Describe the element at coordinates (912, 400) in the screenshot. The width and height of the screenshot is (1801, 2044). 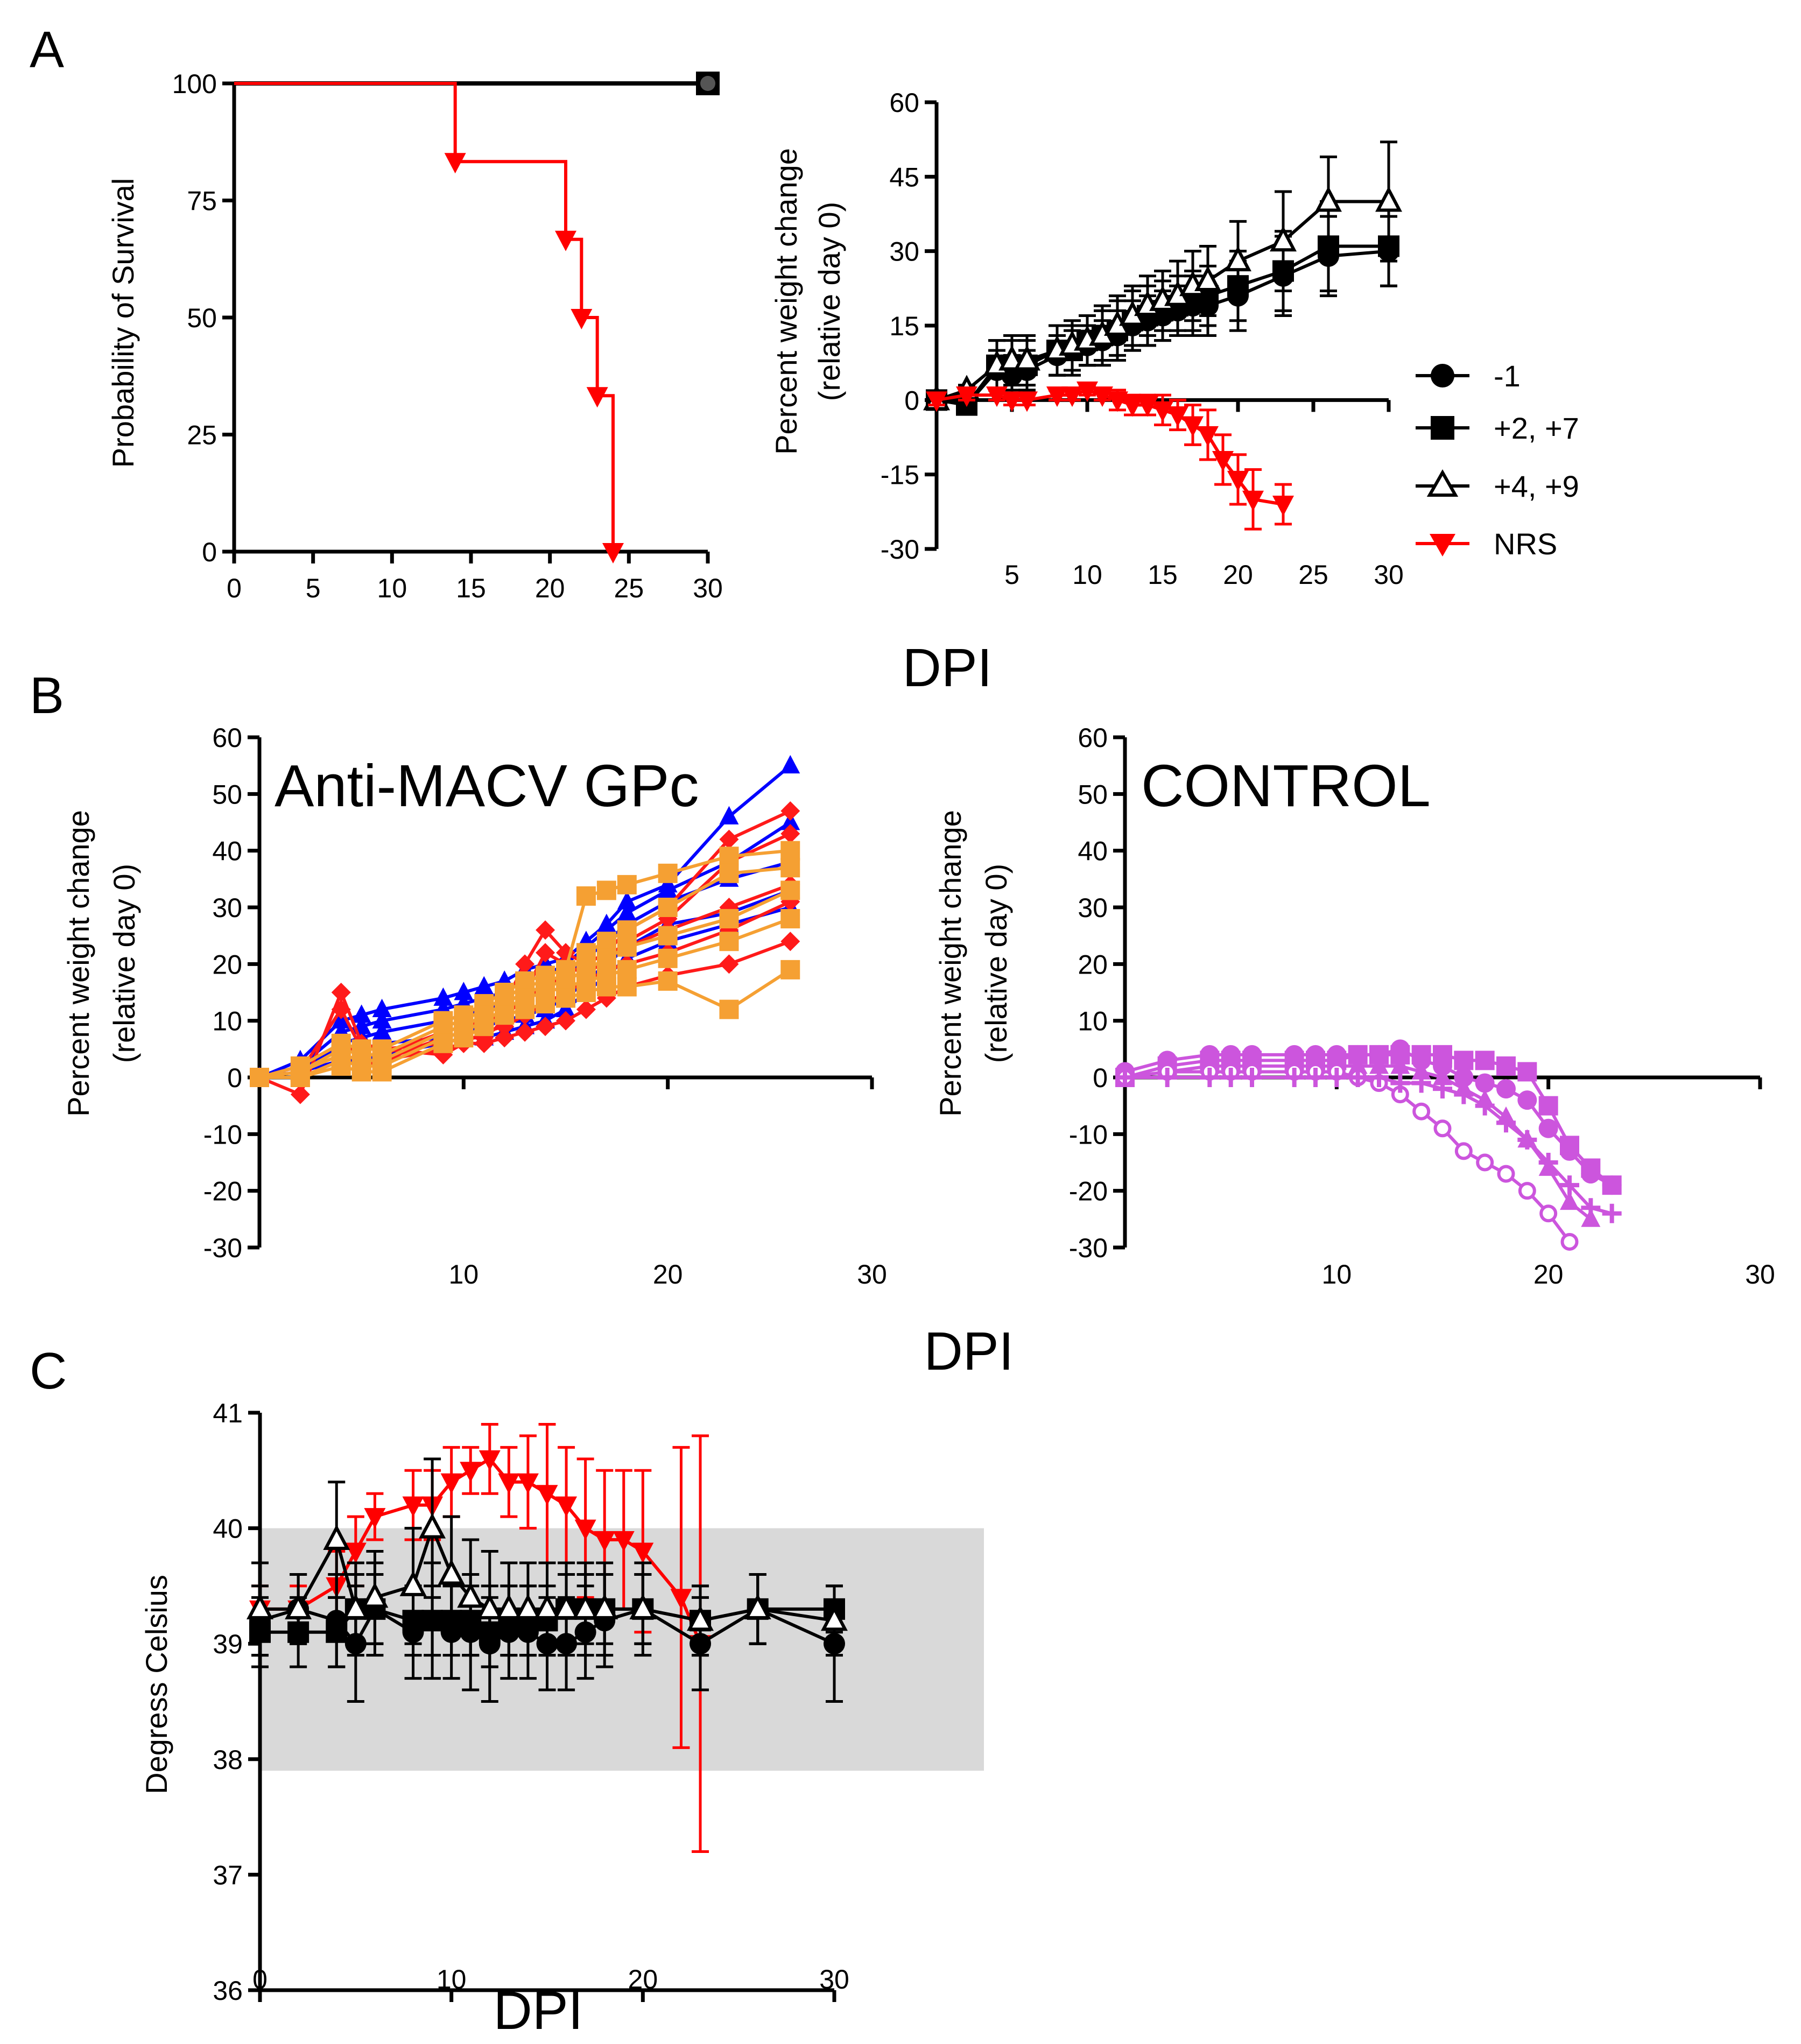
I see `y-tick-label: 0` at that location.